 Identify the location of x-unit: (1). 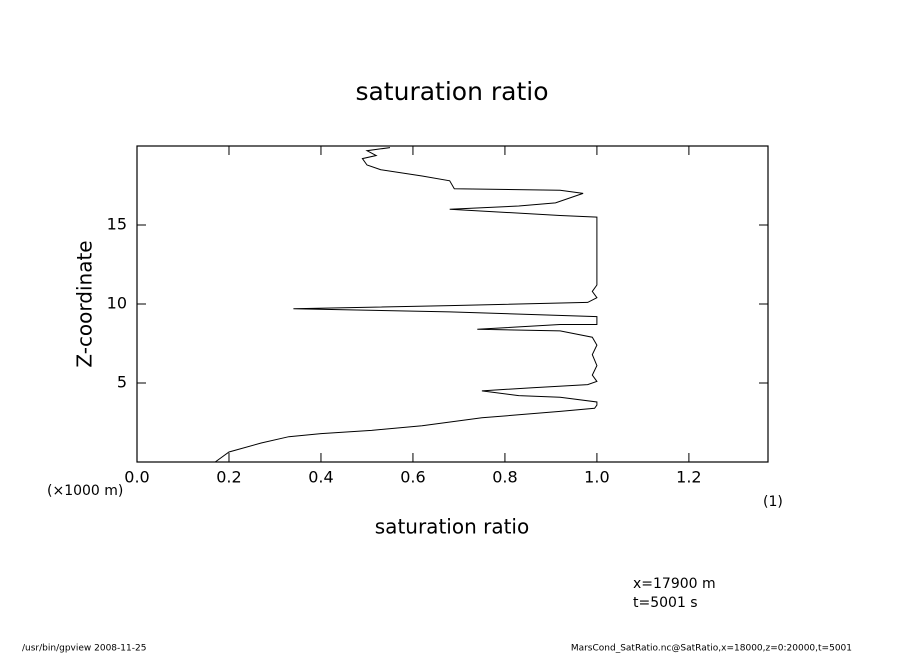
(773, 502).